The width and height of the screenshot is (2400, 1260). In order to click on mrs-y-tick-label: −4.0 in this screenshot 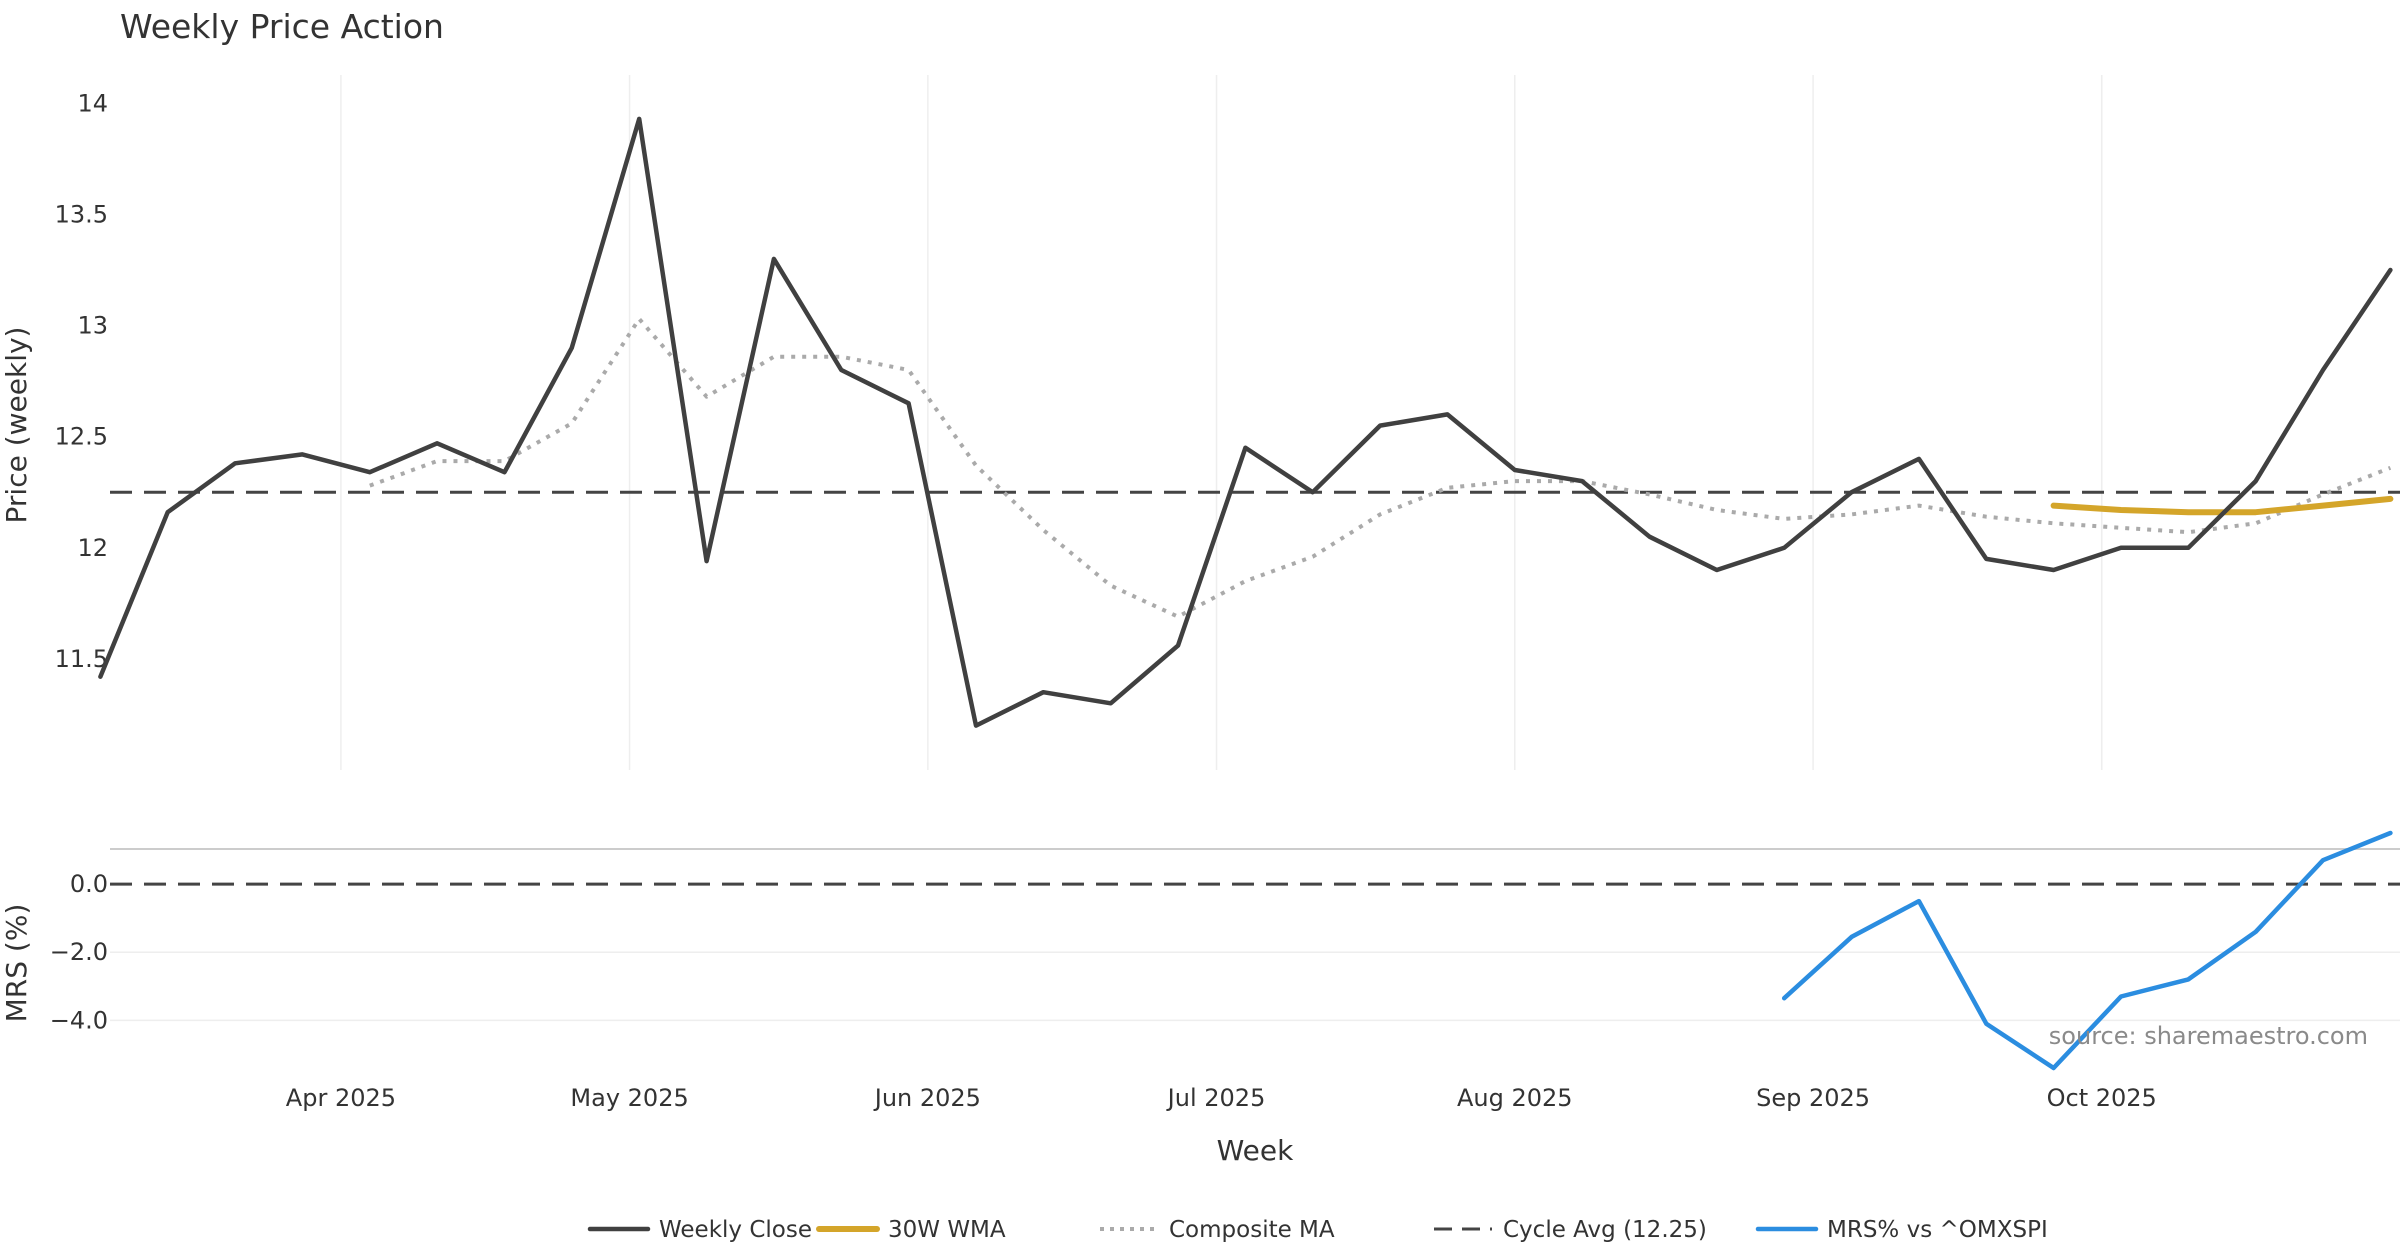, I will do `click(79, 1020)`.